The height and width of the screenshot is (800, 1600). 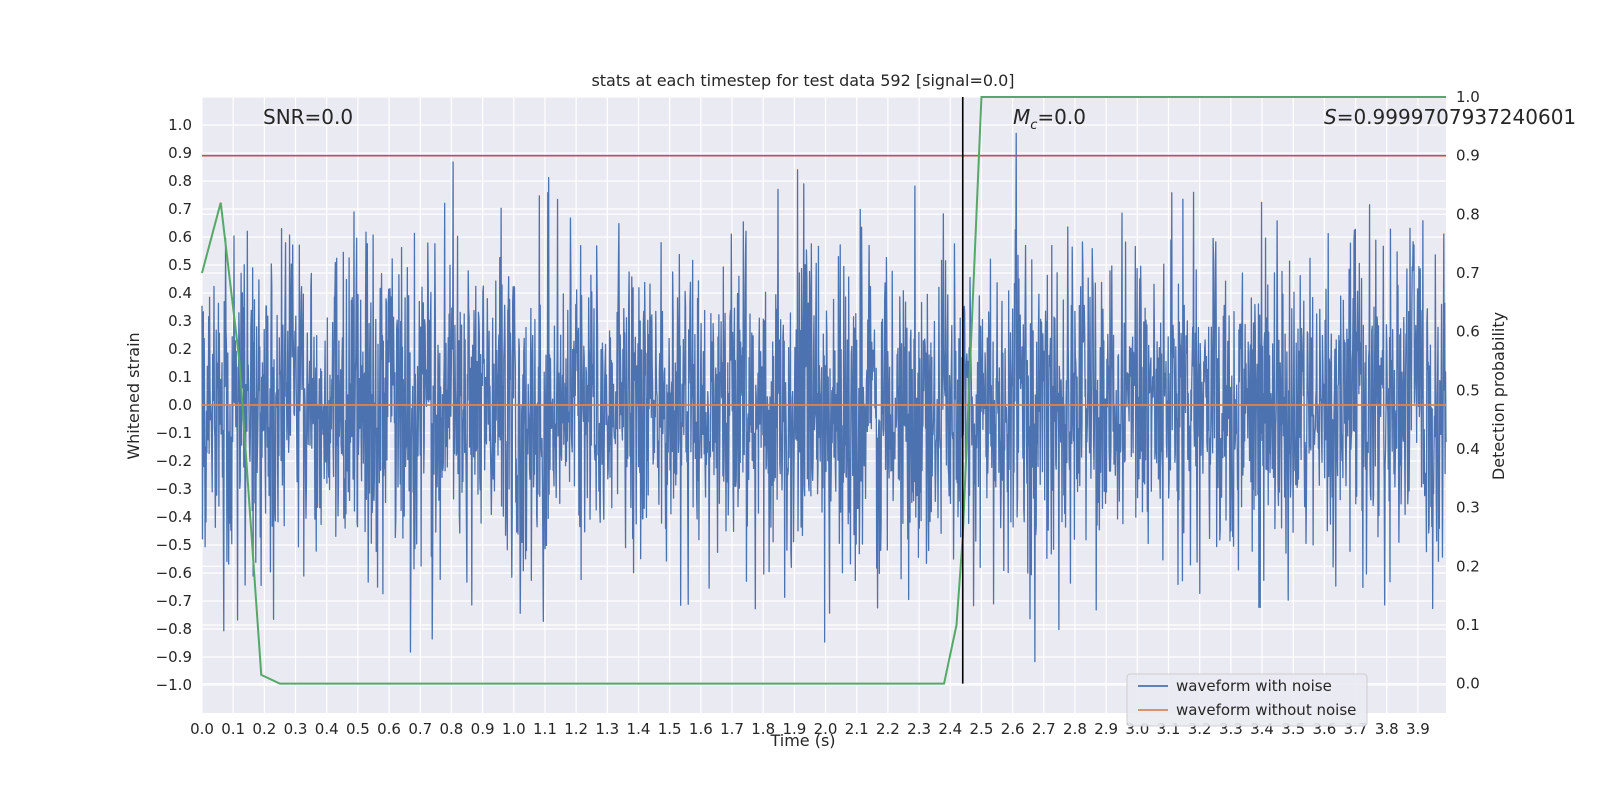 I want to click on x-tick-label: 1.5, so click(x=670, y=729).